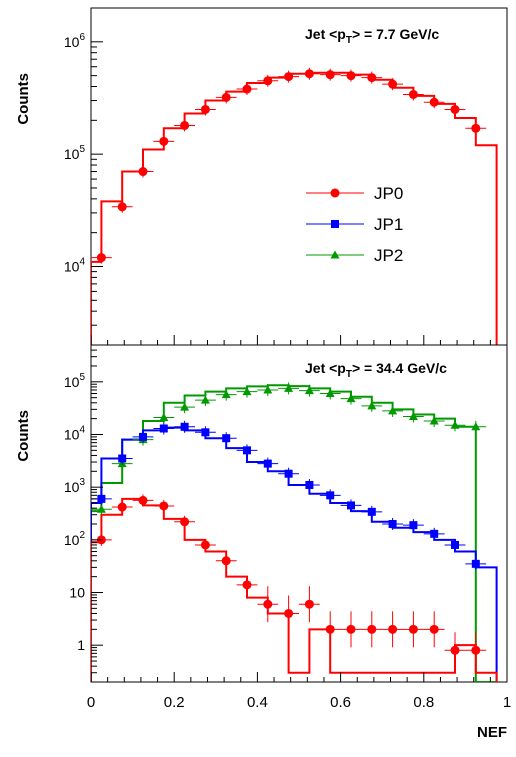 This screenshot has height=757, width=516. Describe the element at coordinates (354, 255) in the screenshot. I see `legend-entry-jp2: JP2` at that location.